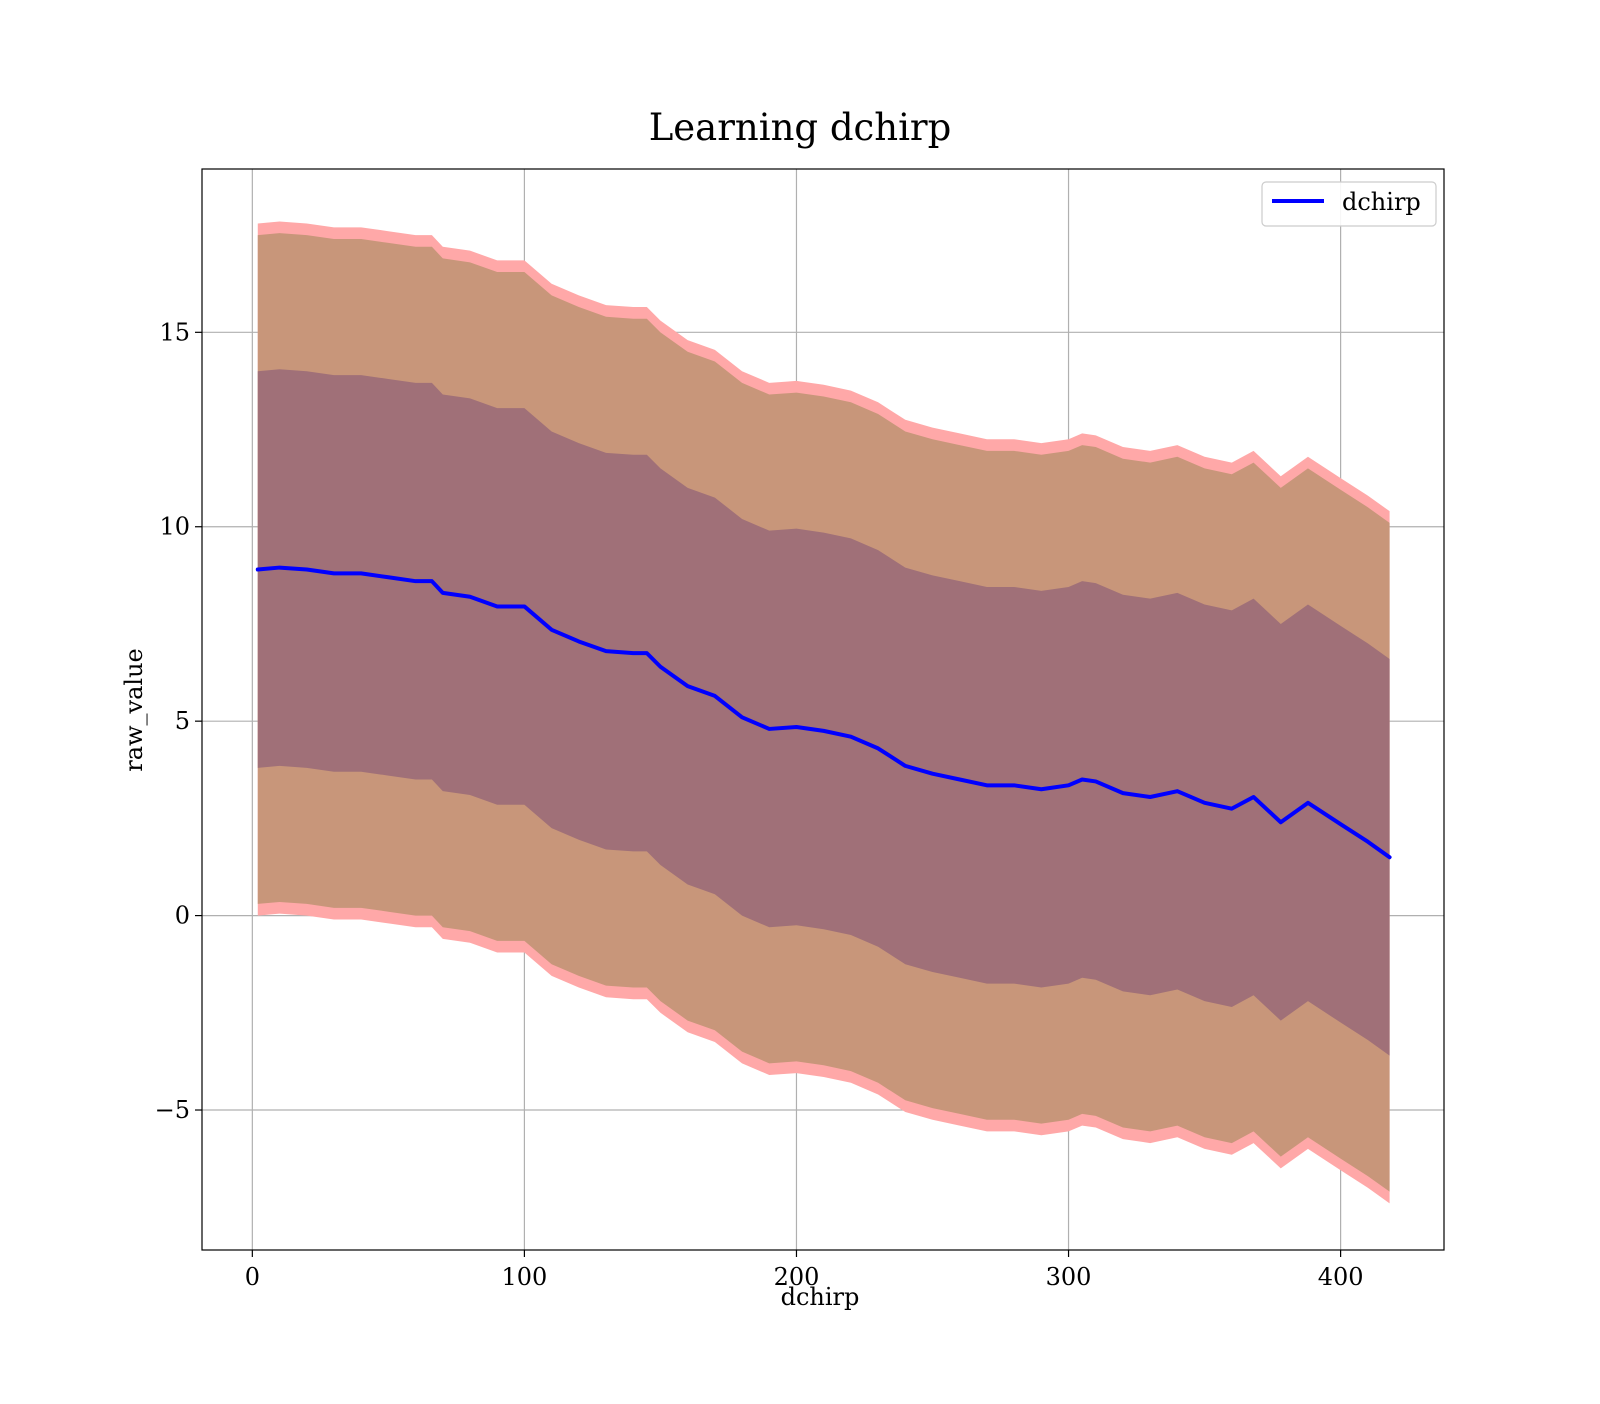 This screenshot has width=1600, height=1404. I want to click on legend-box, so click(1349, 204).